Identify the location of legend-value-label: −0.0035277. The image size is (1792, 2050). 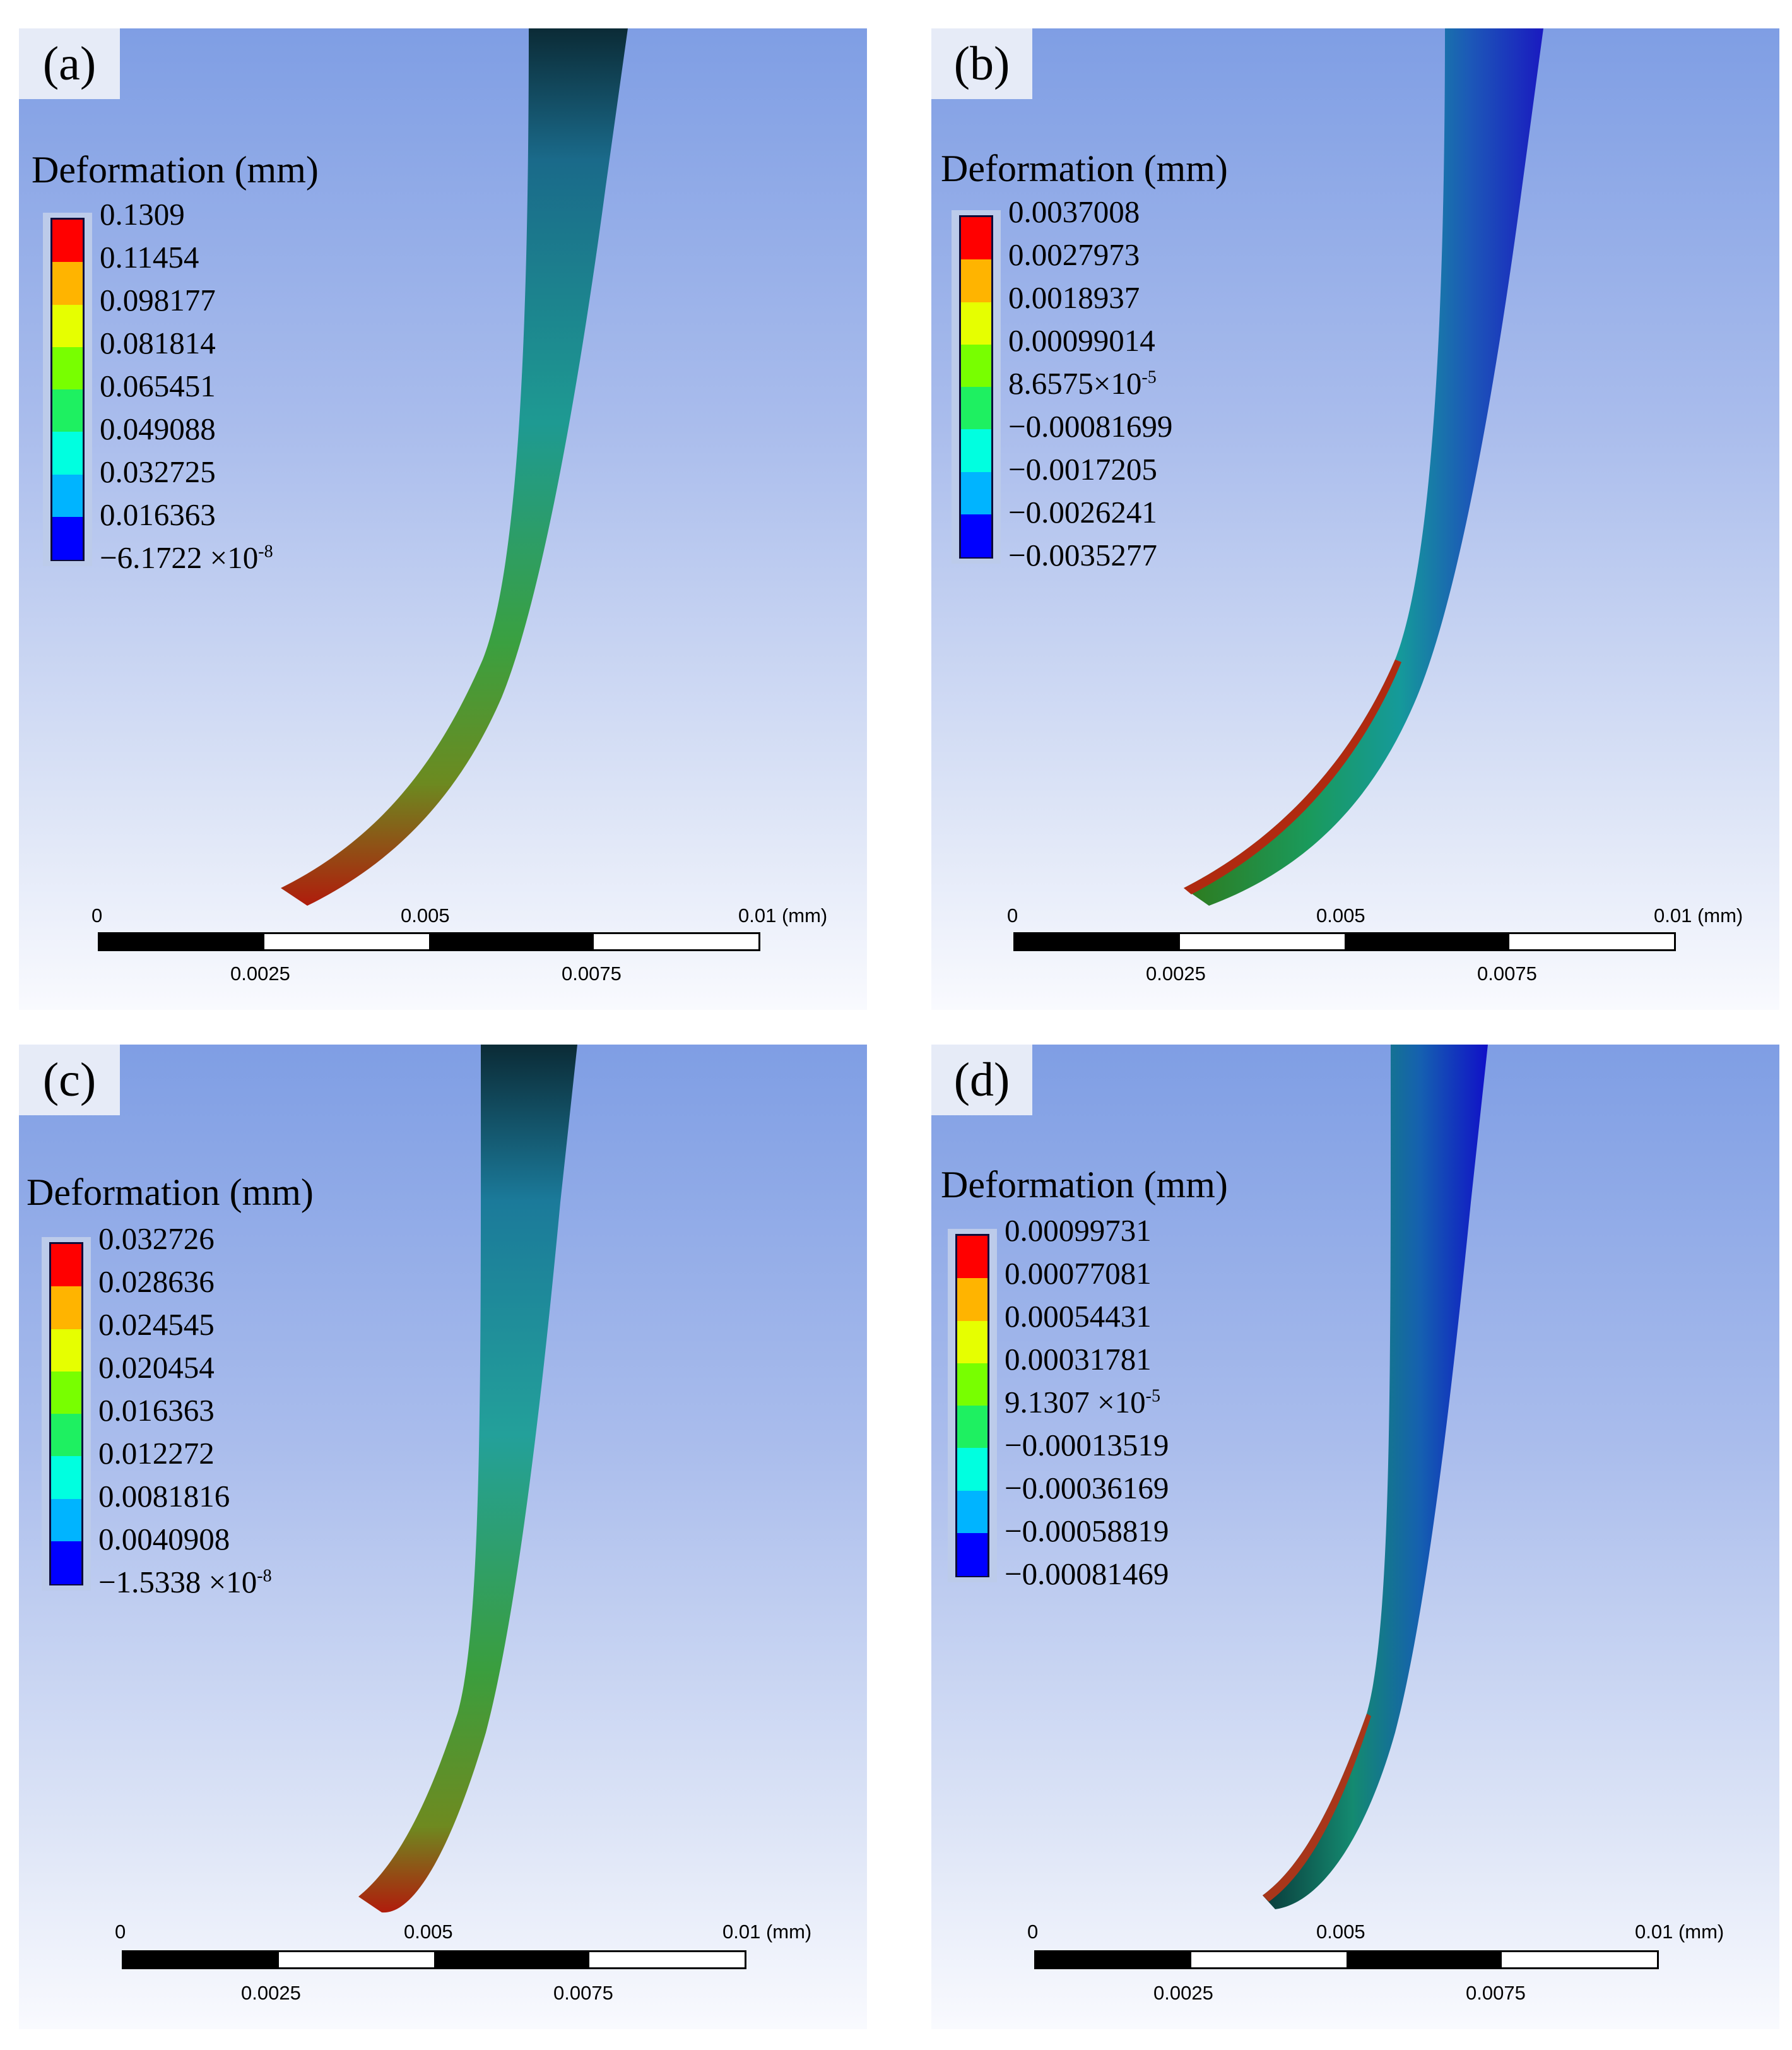
(1083, 555).